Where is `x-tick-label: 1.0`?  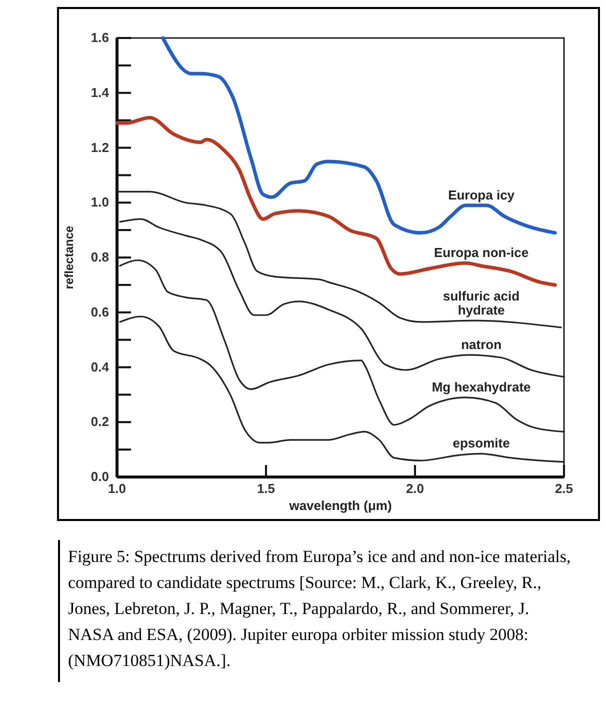
x-tick-label: 1.0 is located at coordinates (117, 488).